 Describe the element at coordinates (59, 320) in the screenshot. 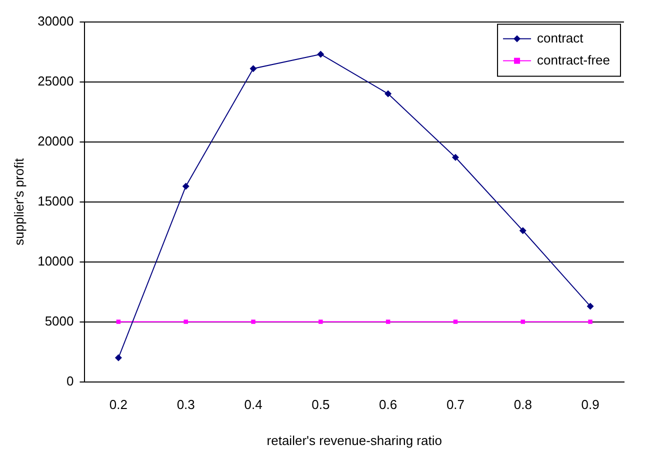

I see `y-tick-label: 5000` at that location.